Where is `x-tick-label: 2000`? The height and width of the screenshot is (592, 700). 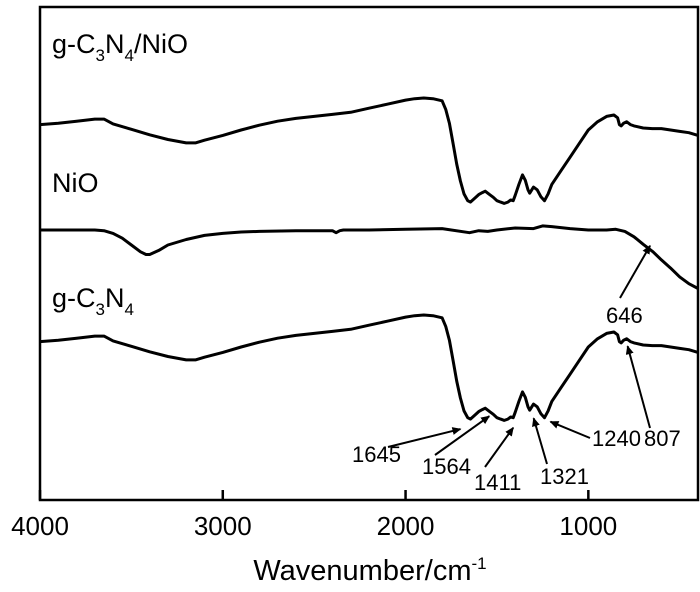
x-tick-label: 2000 is located at coordinates (406, 526).